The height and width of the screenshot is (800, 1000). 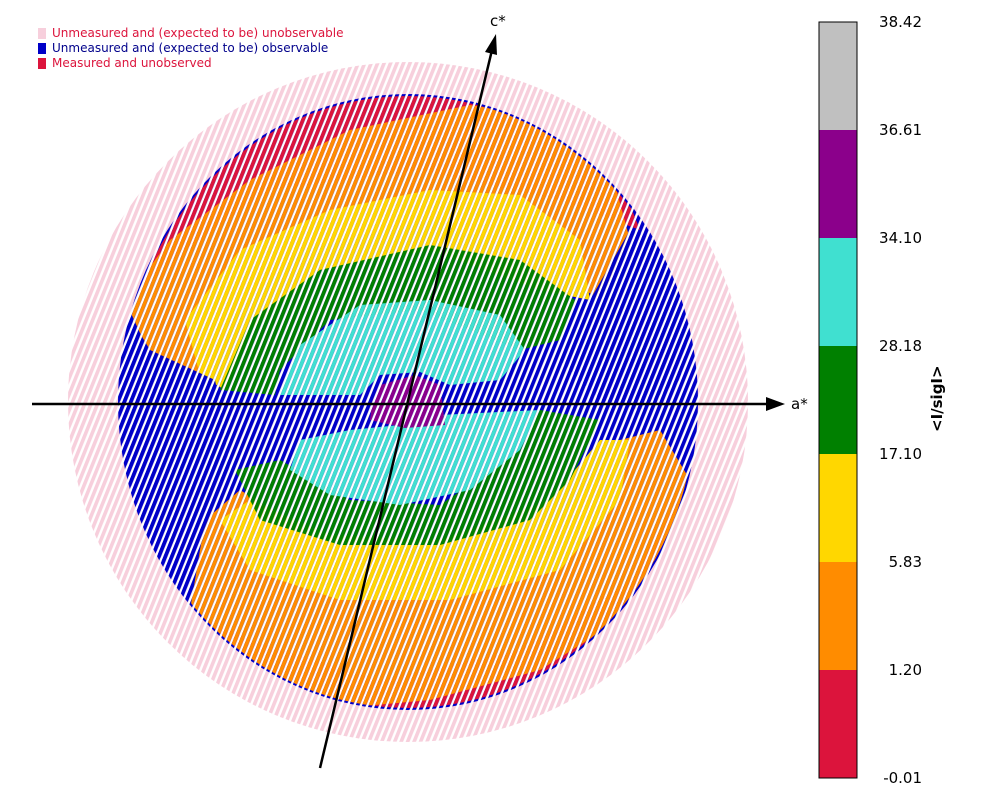 I want to click on region-bin-17-10-28-18-bottom, so click(x=417, y=477).